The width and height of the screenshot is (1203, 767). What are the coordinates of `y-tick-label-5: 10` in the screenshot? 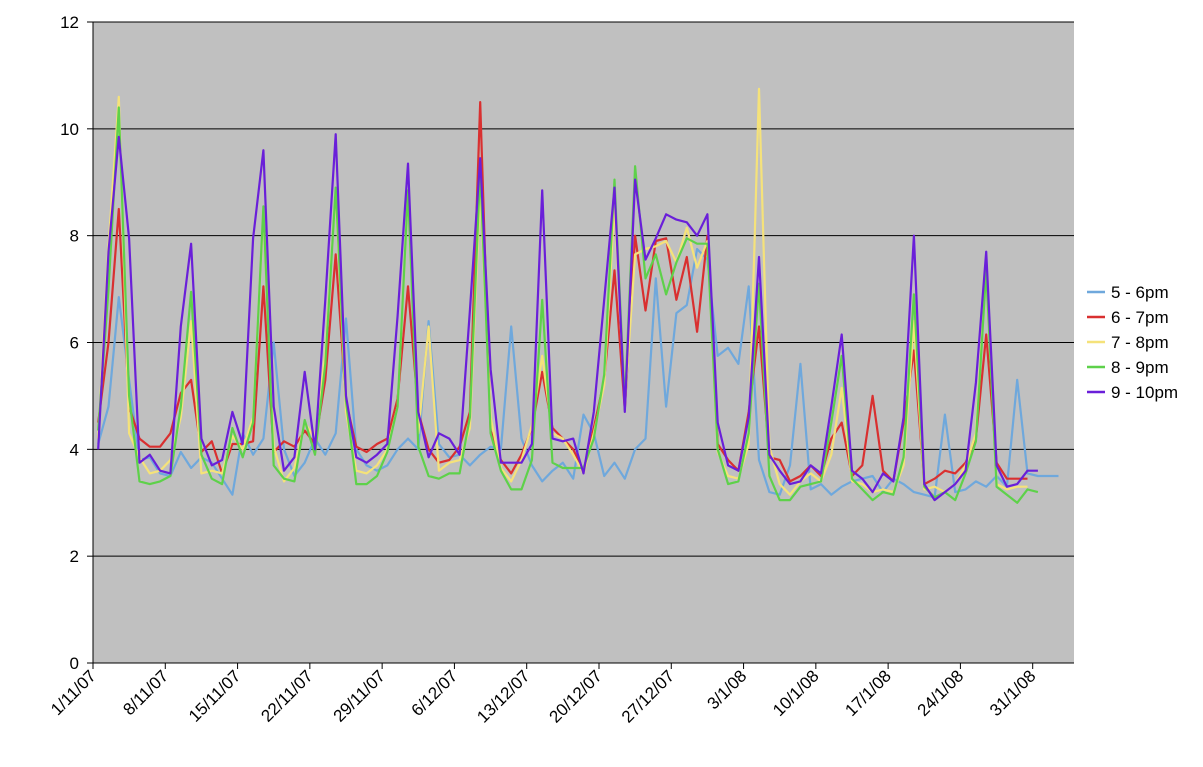 It's located at (69, 129).